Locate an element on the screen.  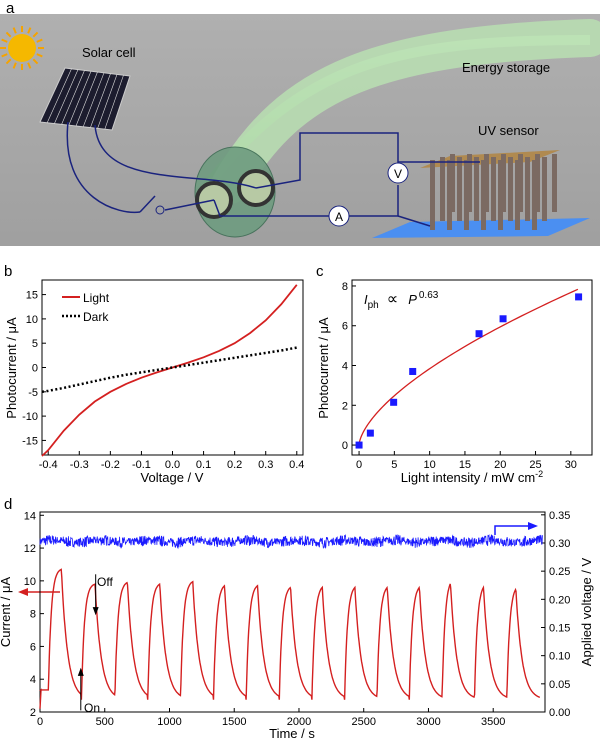
y-right-tick-label: 0.35 is located at coordinates (559, 516).